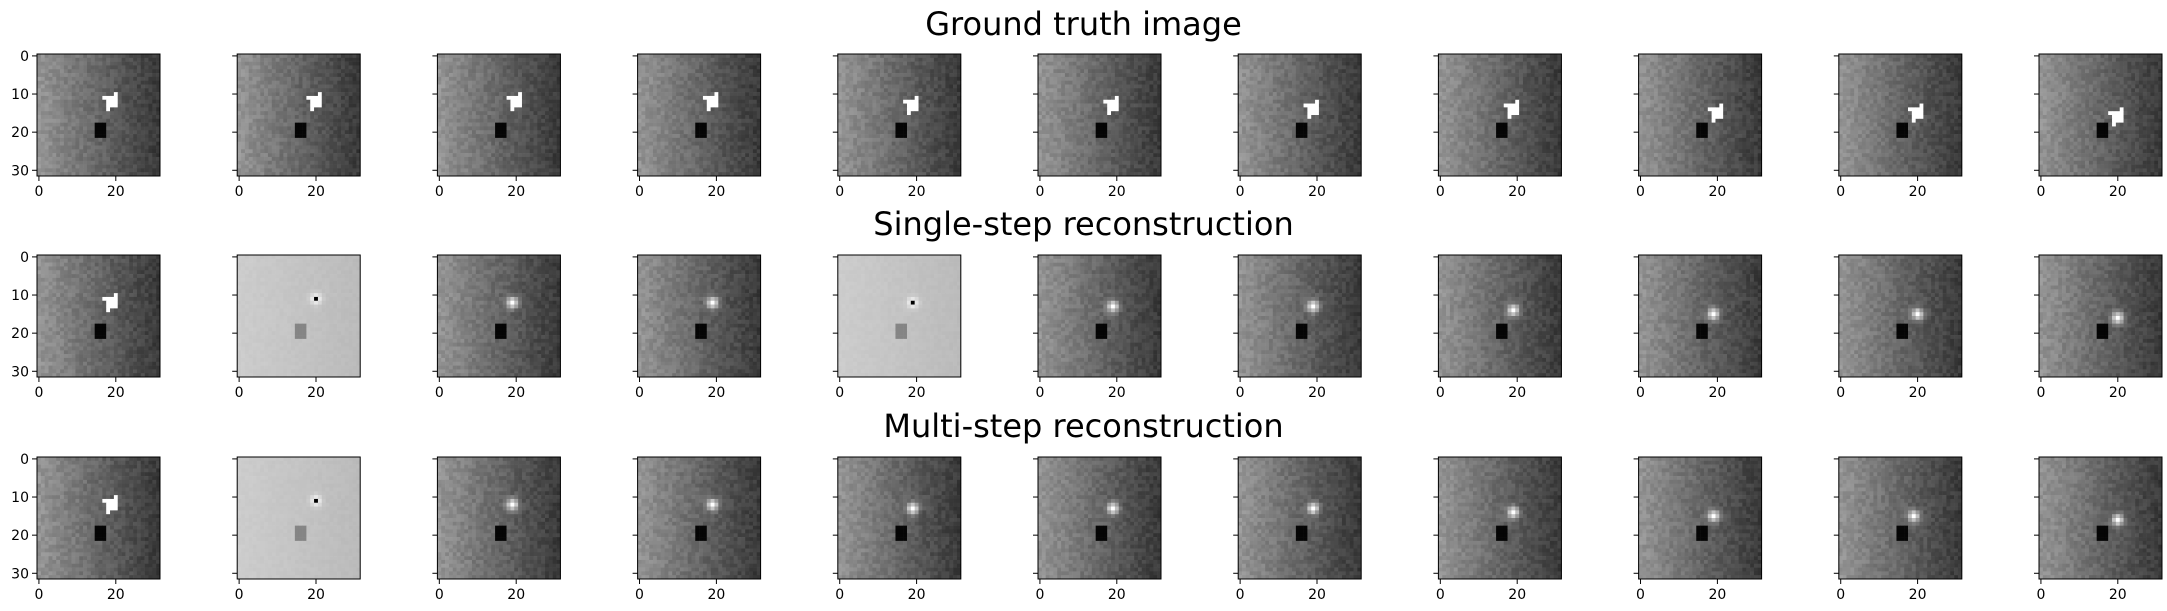  What do you see at coordinates (897, 530) in the screenshot?
I see `panel-r2-c4: 0 20` at bounding box center [897, 530].